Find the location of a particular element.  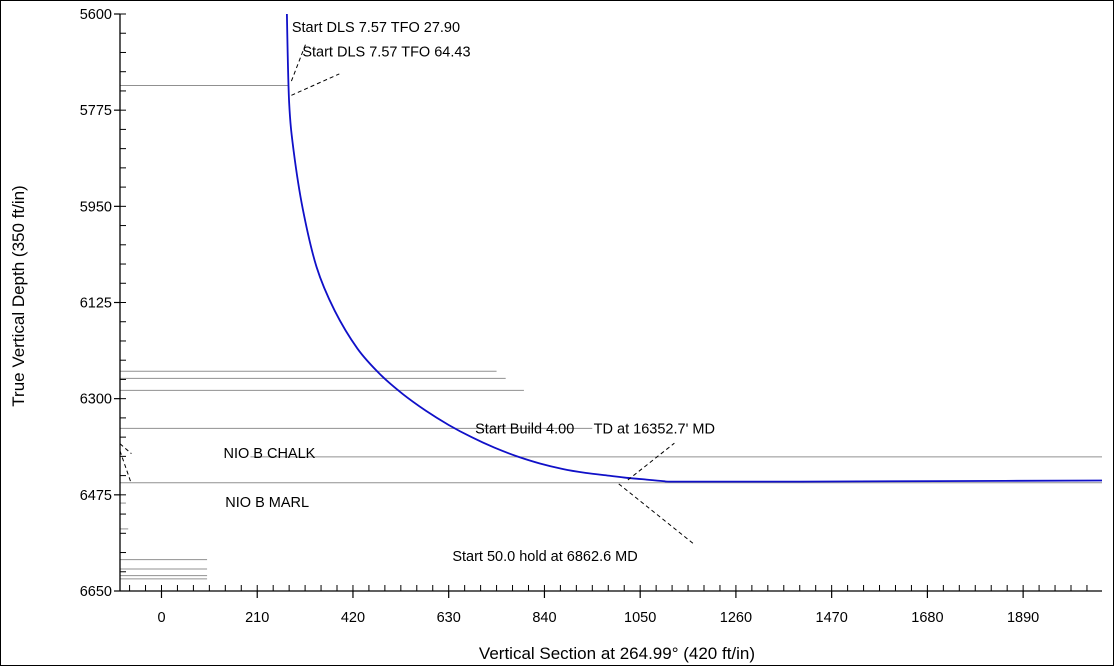

x-tick-label: 630 is located at coordinates (449, 618).